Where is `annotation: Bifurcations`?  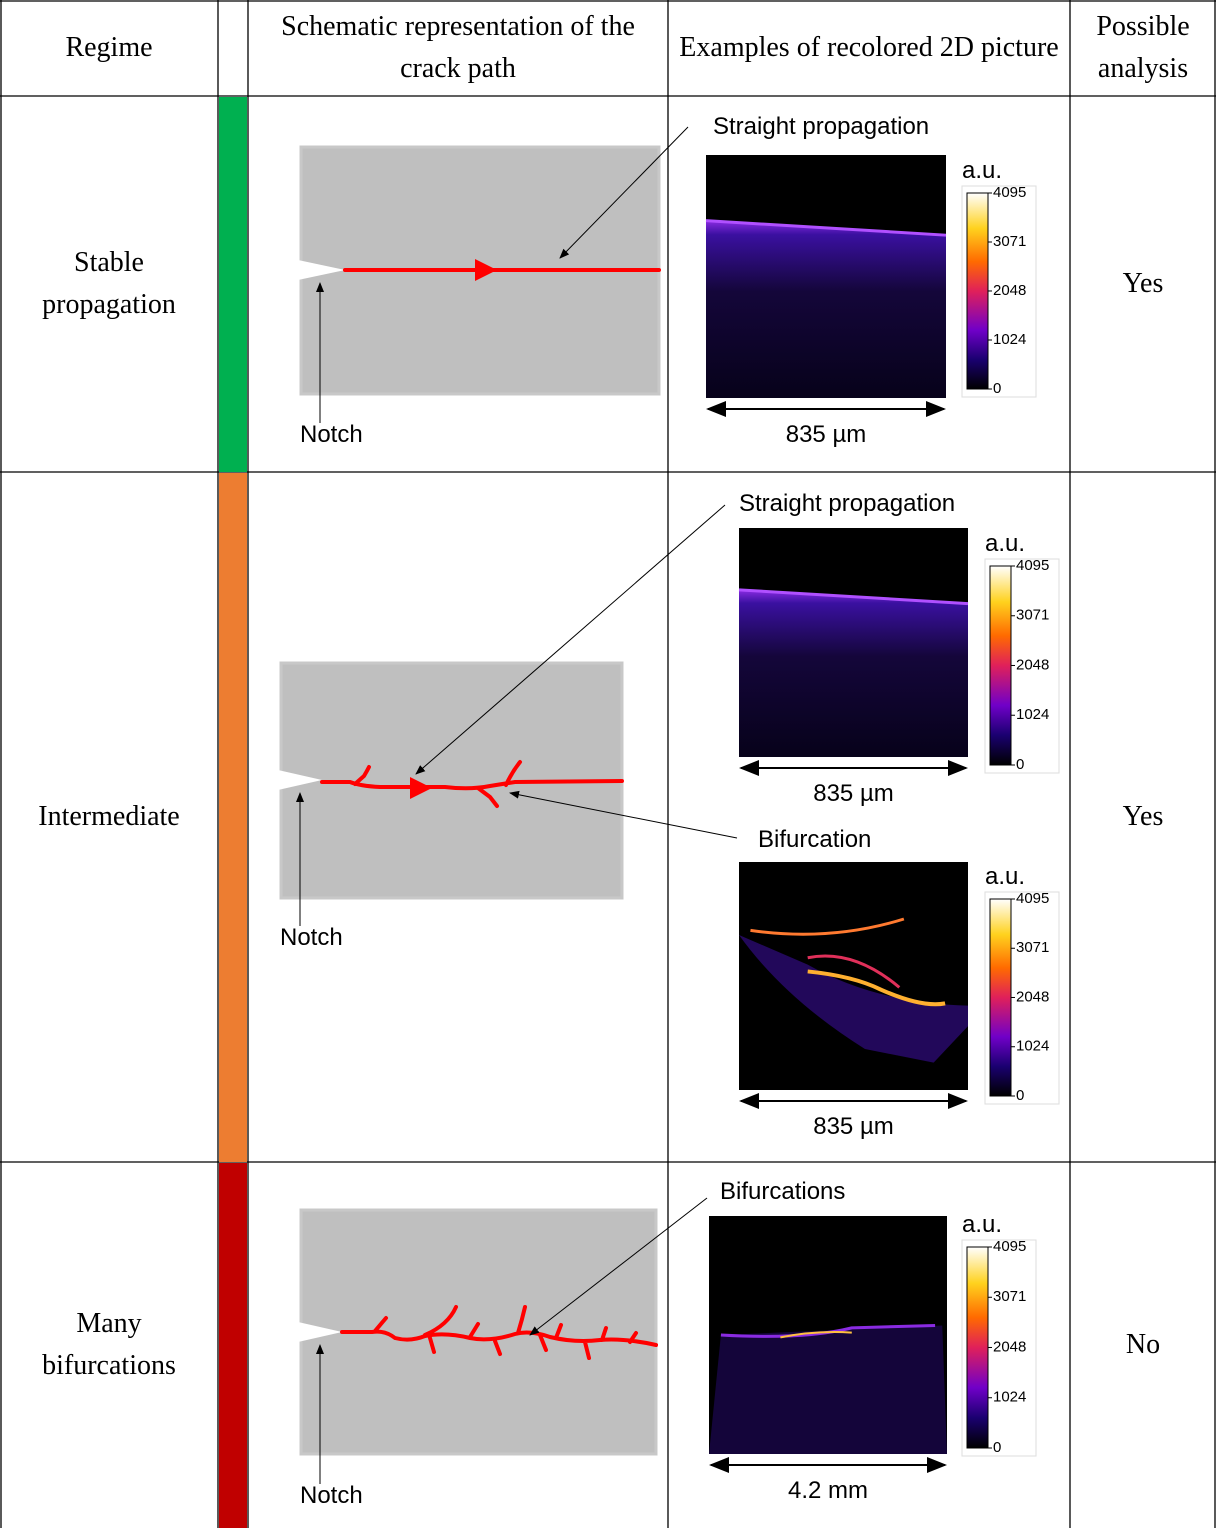 annotation: Bifurcations is located at coordinates (782, 1191).